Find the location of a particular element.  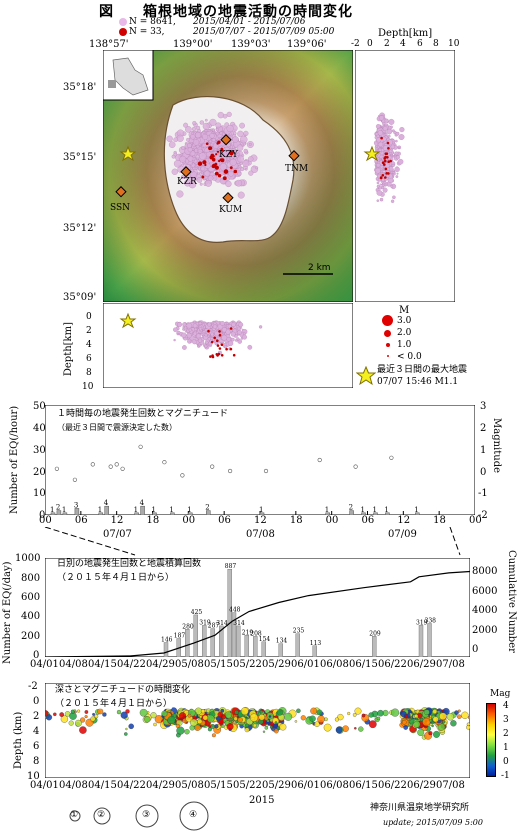

zoom-connector is located at coordinates (252, 541).